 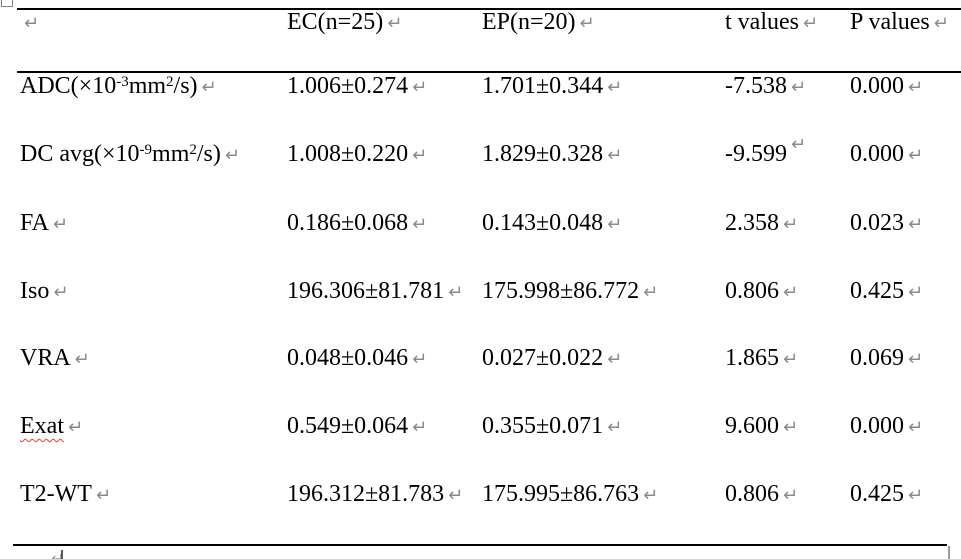 I want to click on row-label-cell: Exat ↵, so click(x=151, y=427).